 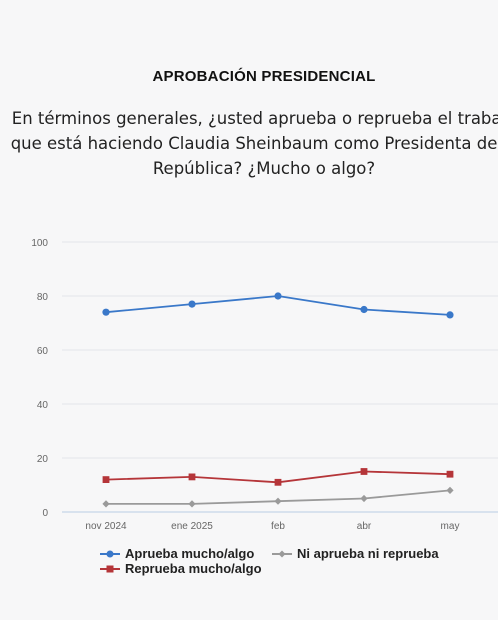 I want to click on legend-item-aprueba: Aprueba mucho/algo, so click(x=177, y=553).